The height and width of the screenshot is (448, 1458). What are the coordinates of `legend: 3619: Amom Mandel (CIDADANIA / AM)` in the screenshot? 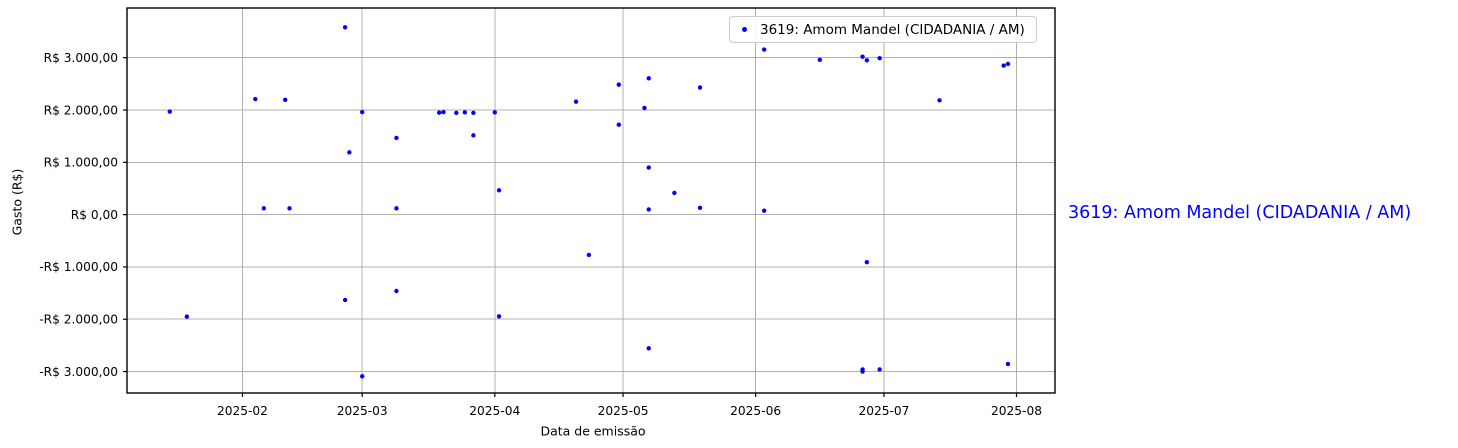 It's located at (883, 29).